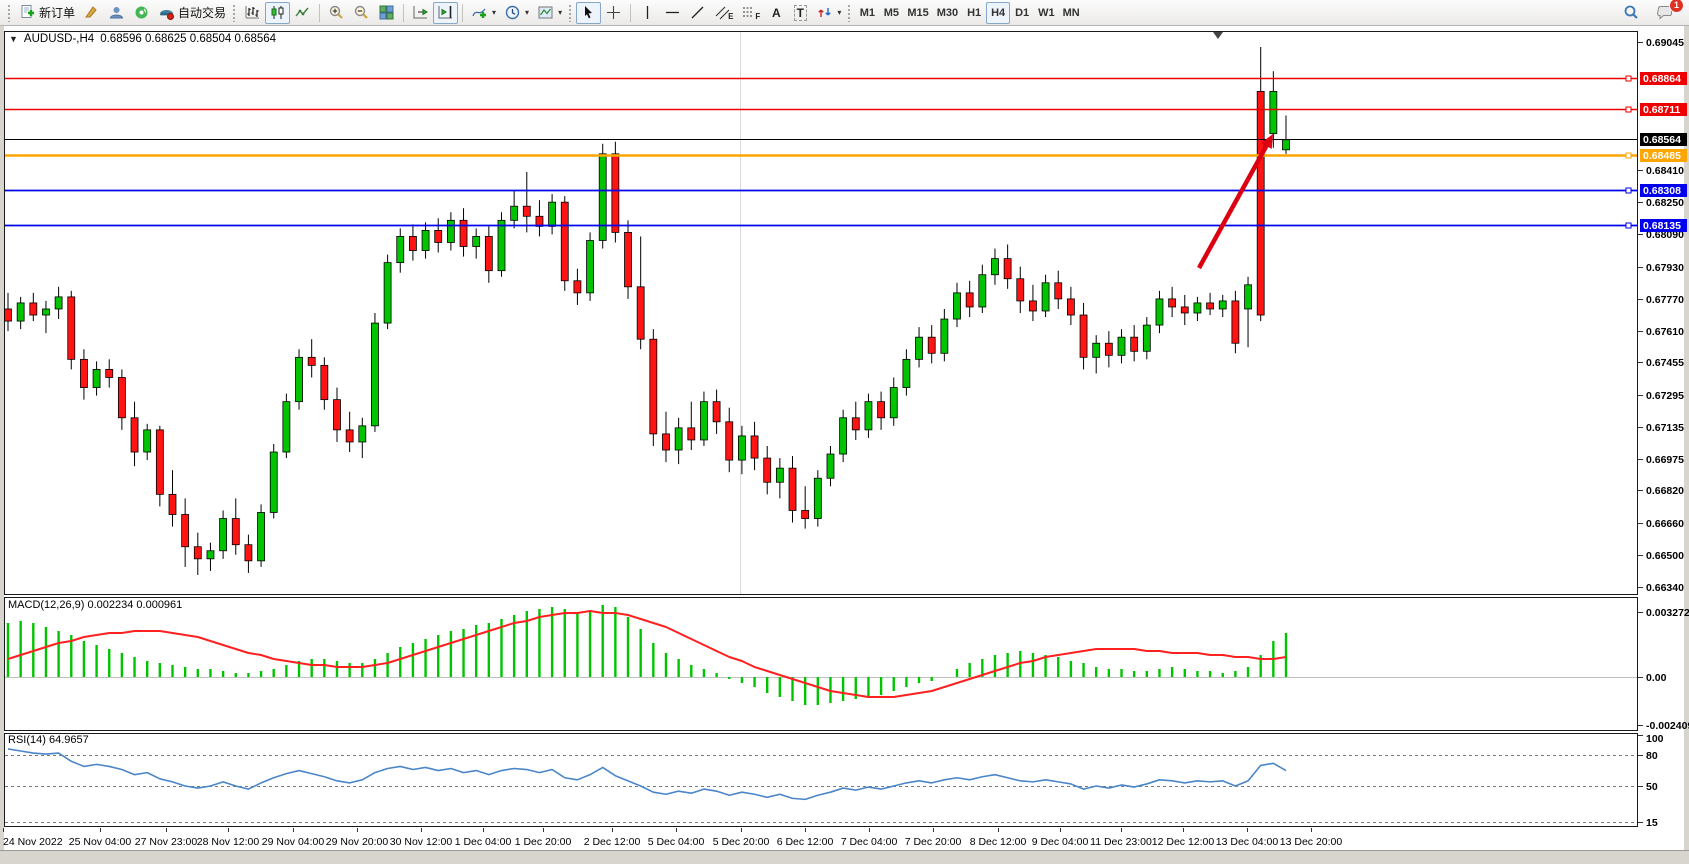 The height and width of the screenshot is (864, 1689). I want to click on price-level-badge-label: 0.68135, so click(1662, 226).